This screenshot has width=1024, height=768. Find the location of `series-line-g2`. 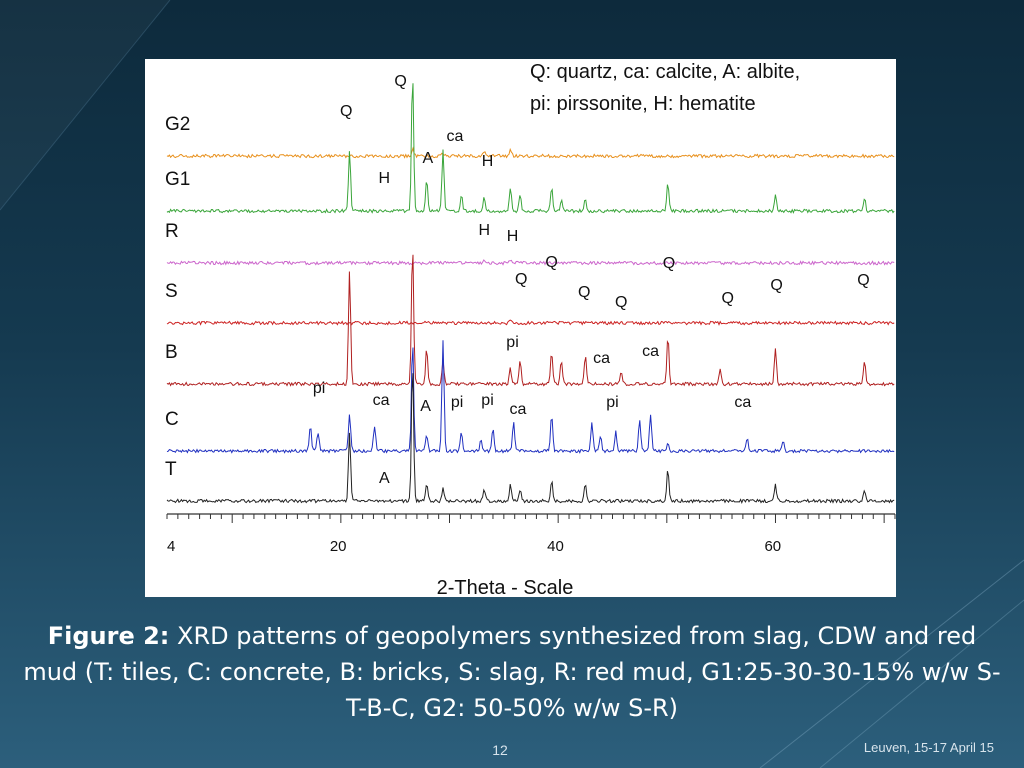

series-line-g2 is located at coordinates (530, 152).